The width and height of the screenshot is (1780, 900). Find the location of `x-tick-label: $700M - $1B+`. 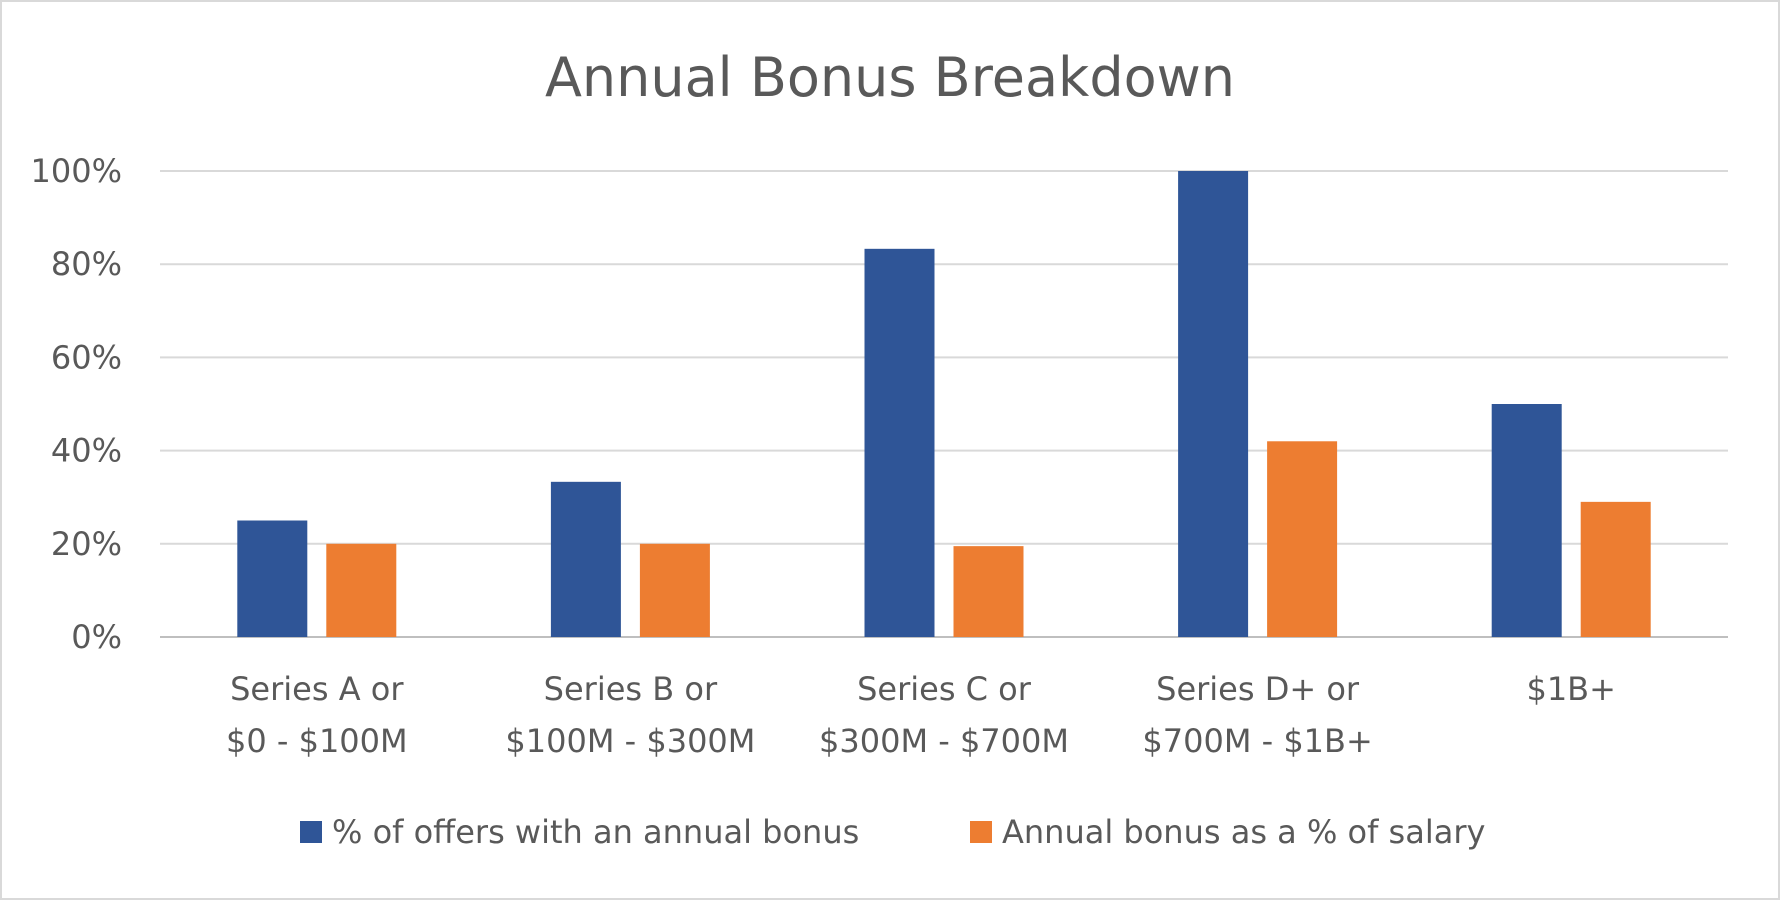

x-tick-label: $700M - $1B+ is located at coordinates (1257, 741).